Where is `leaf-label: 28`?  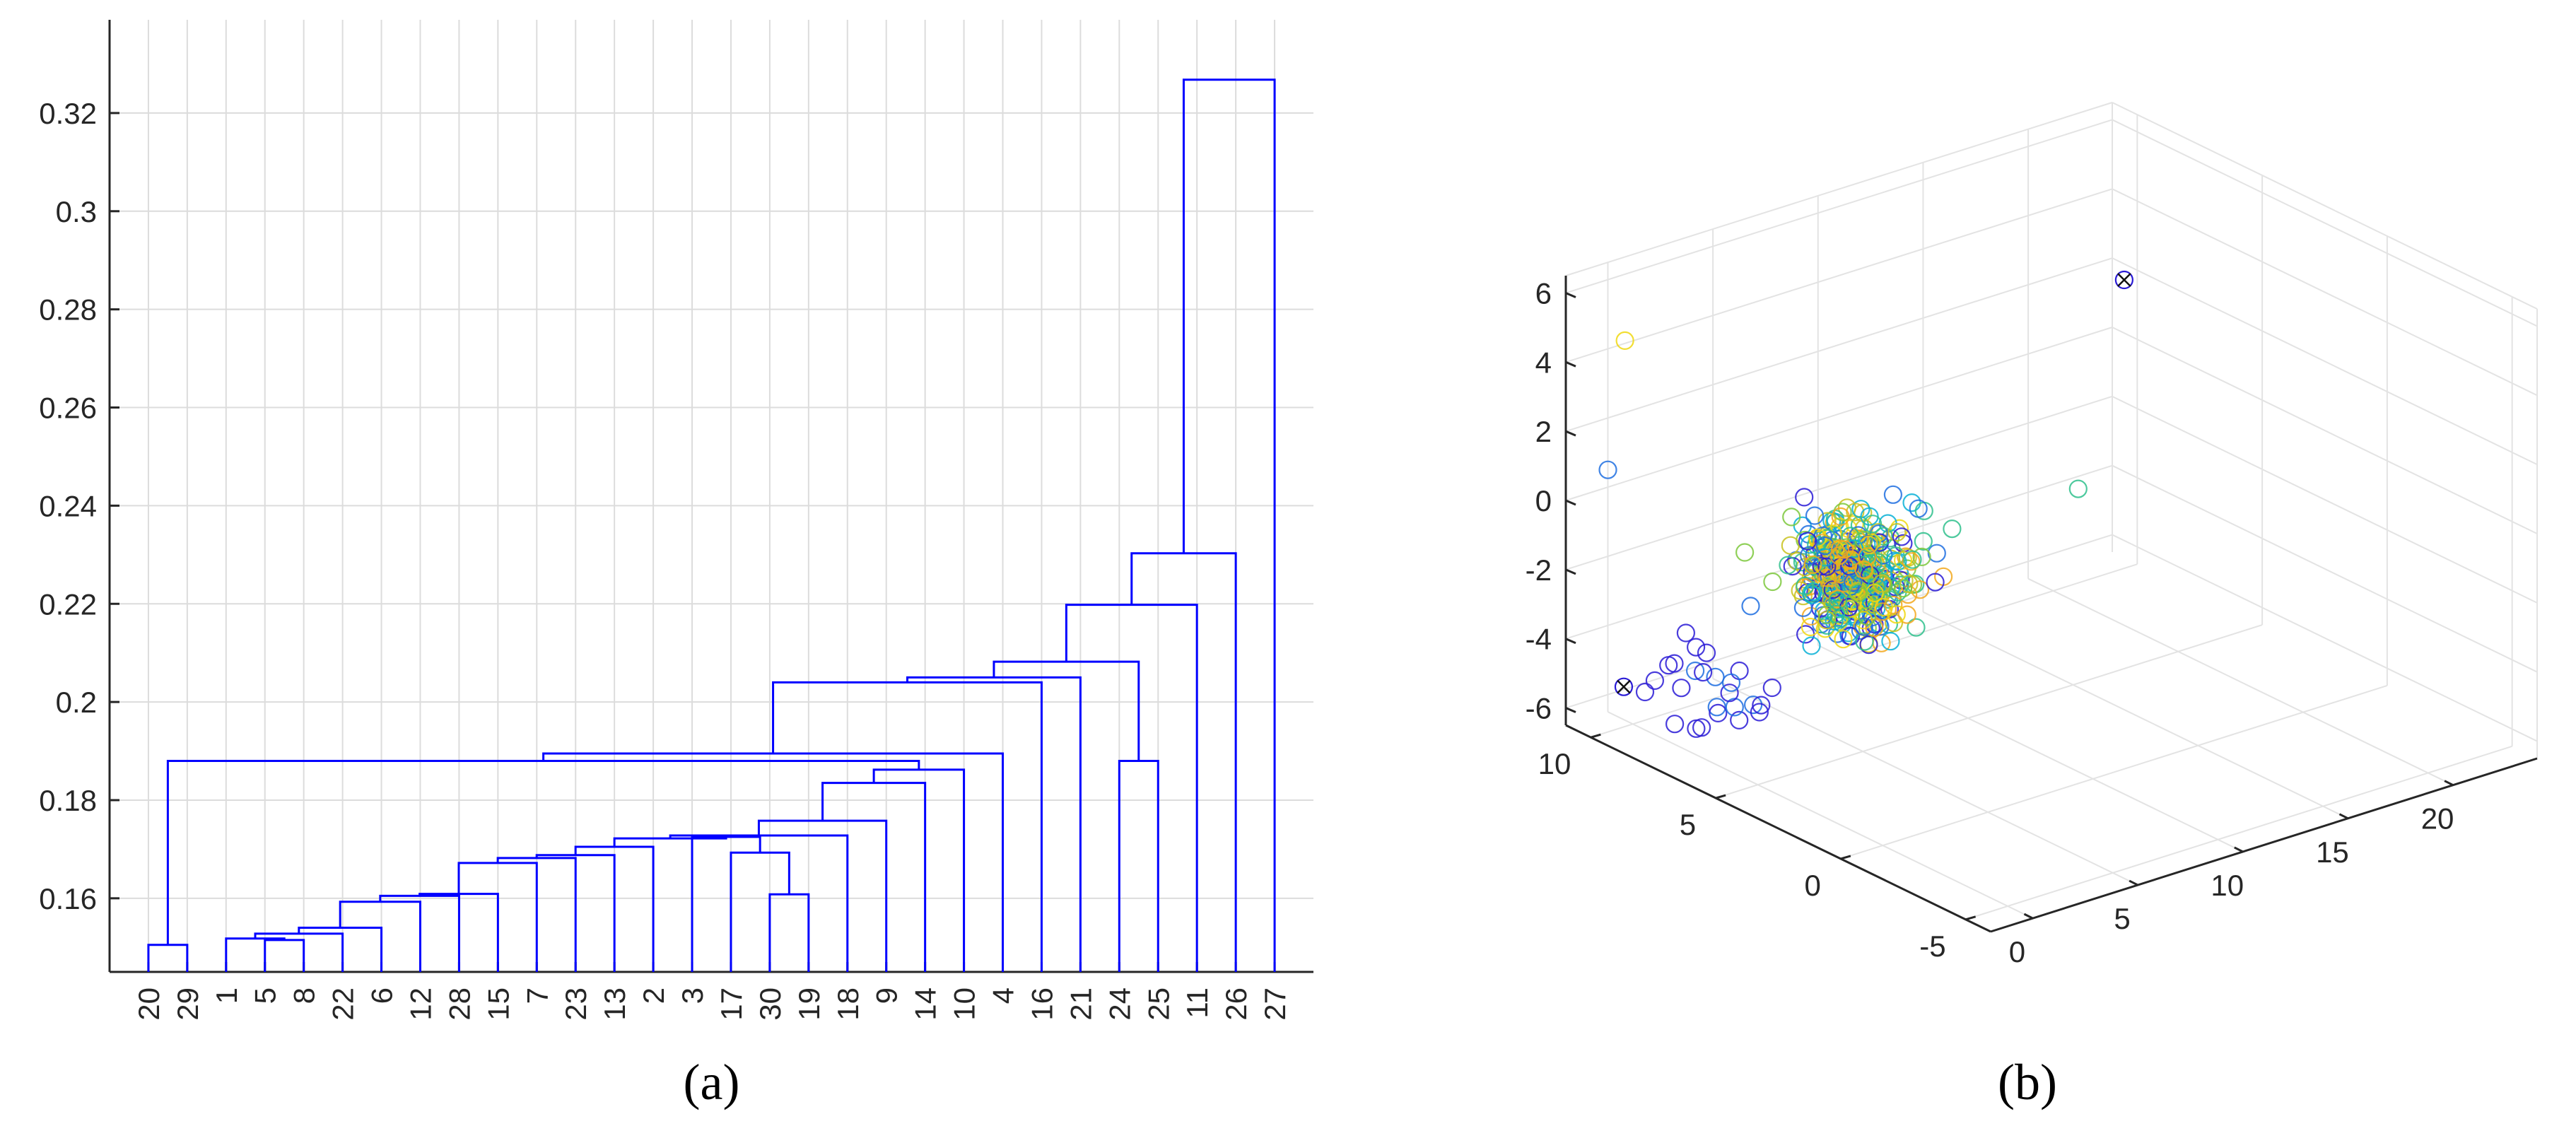 leaf-label: 28 is located at coordinates (459, 1004).